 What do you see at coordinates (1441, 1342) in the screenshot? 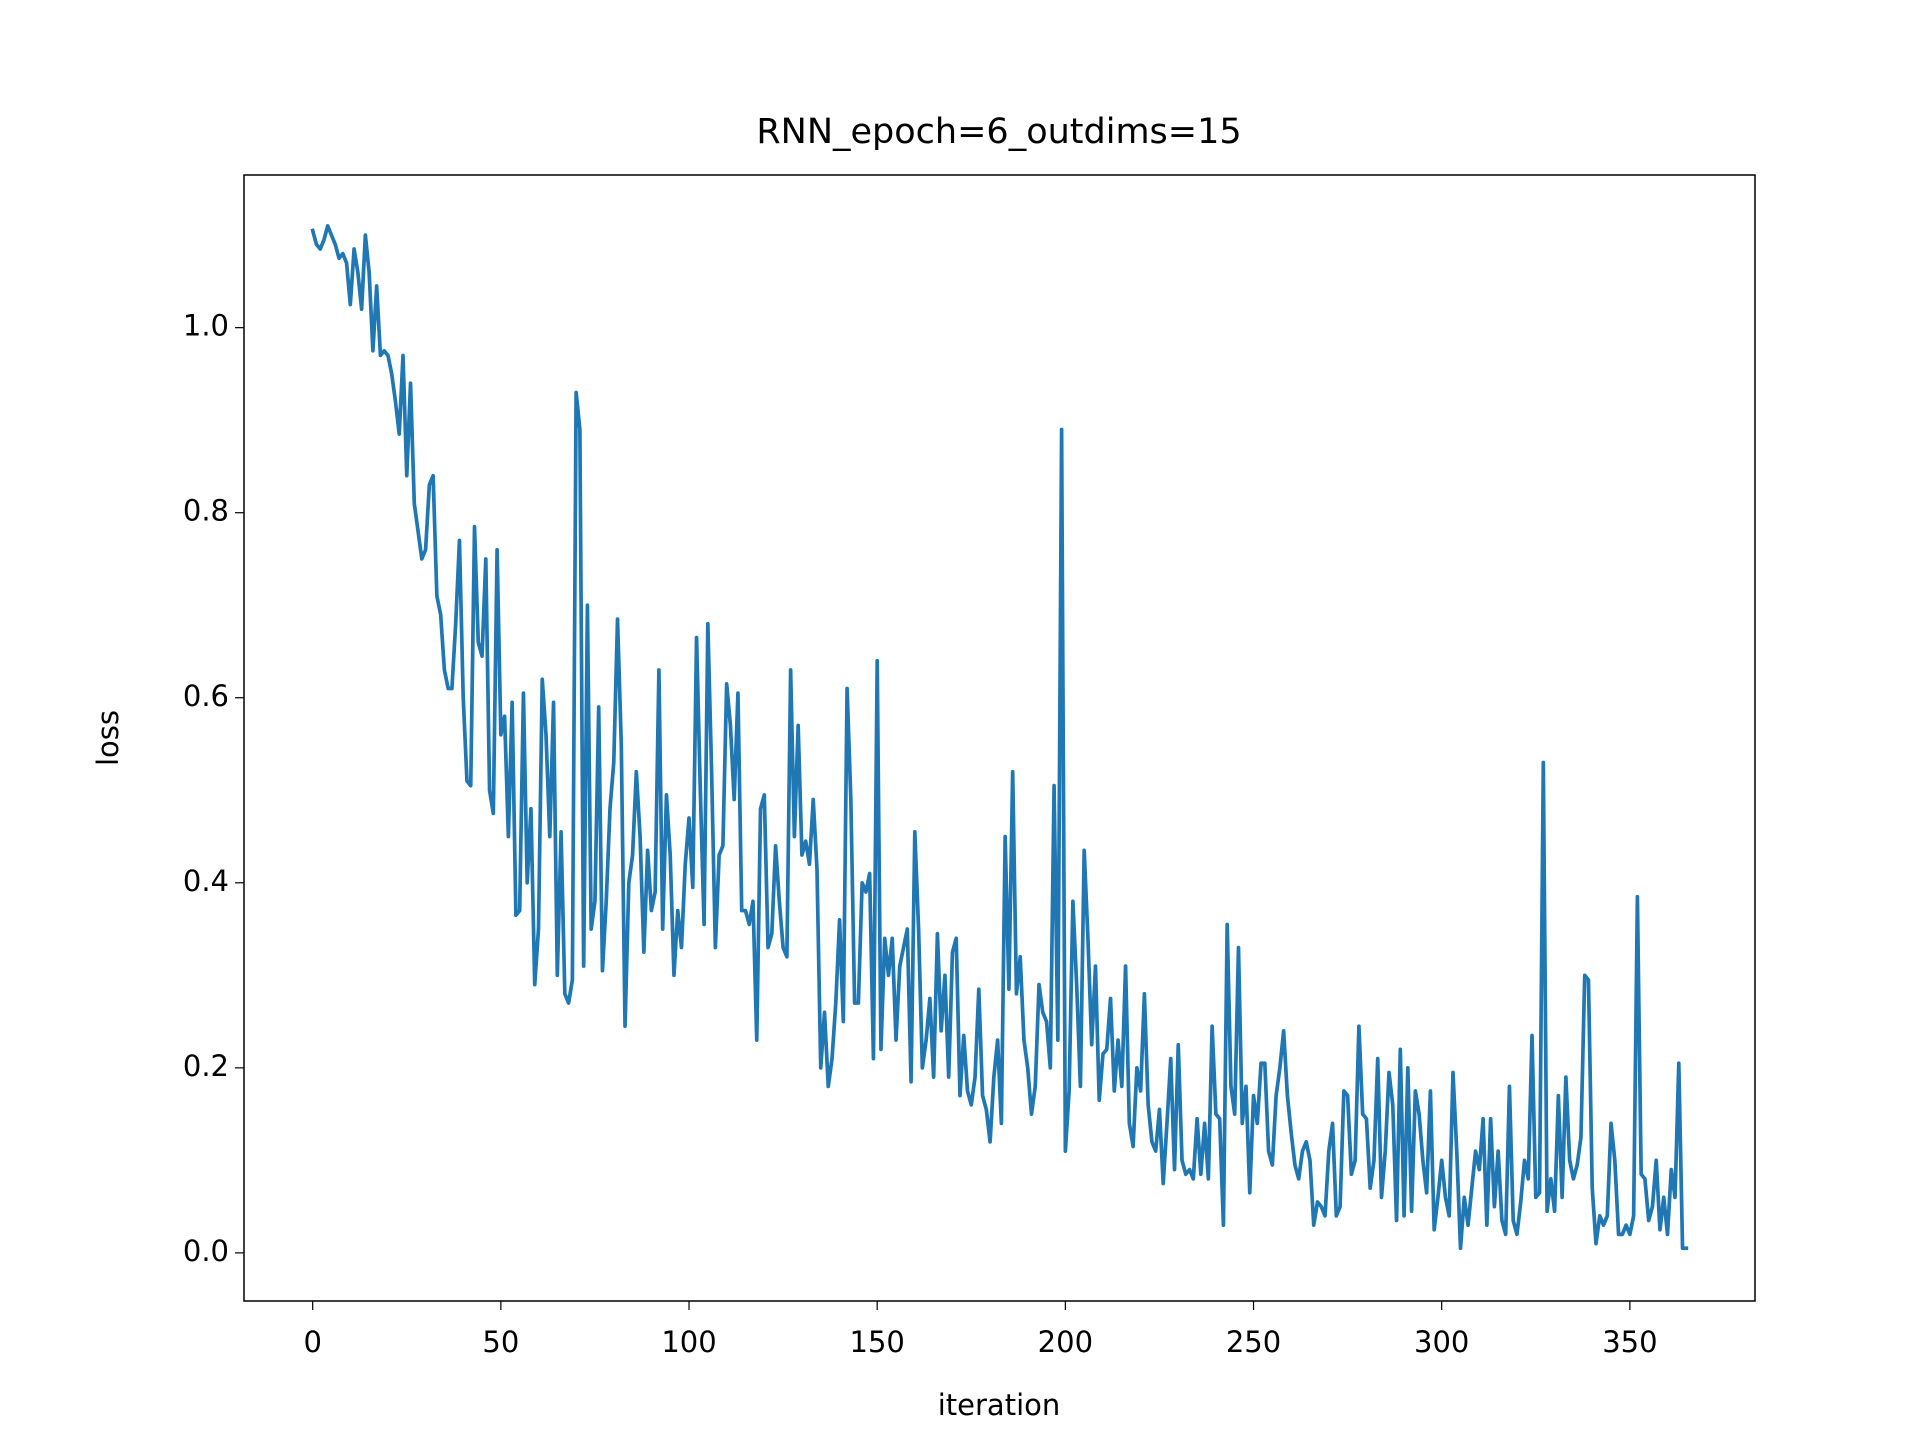
I see `x-tick-label: 300` at bounding box center [1441, 1342].